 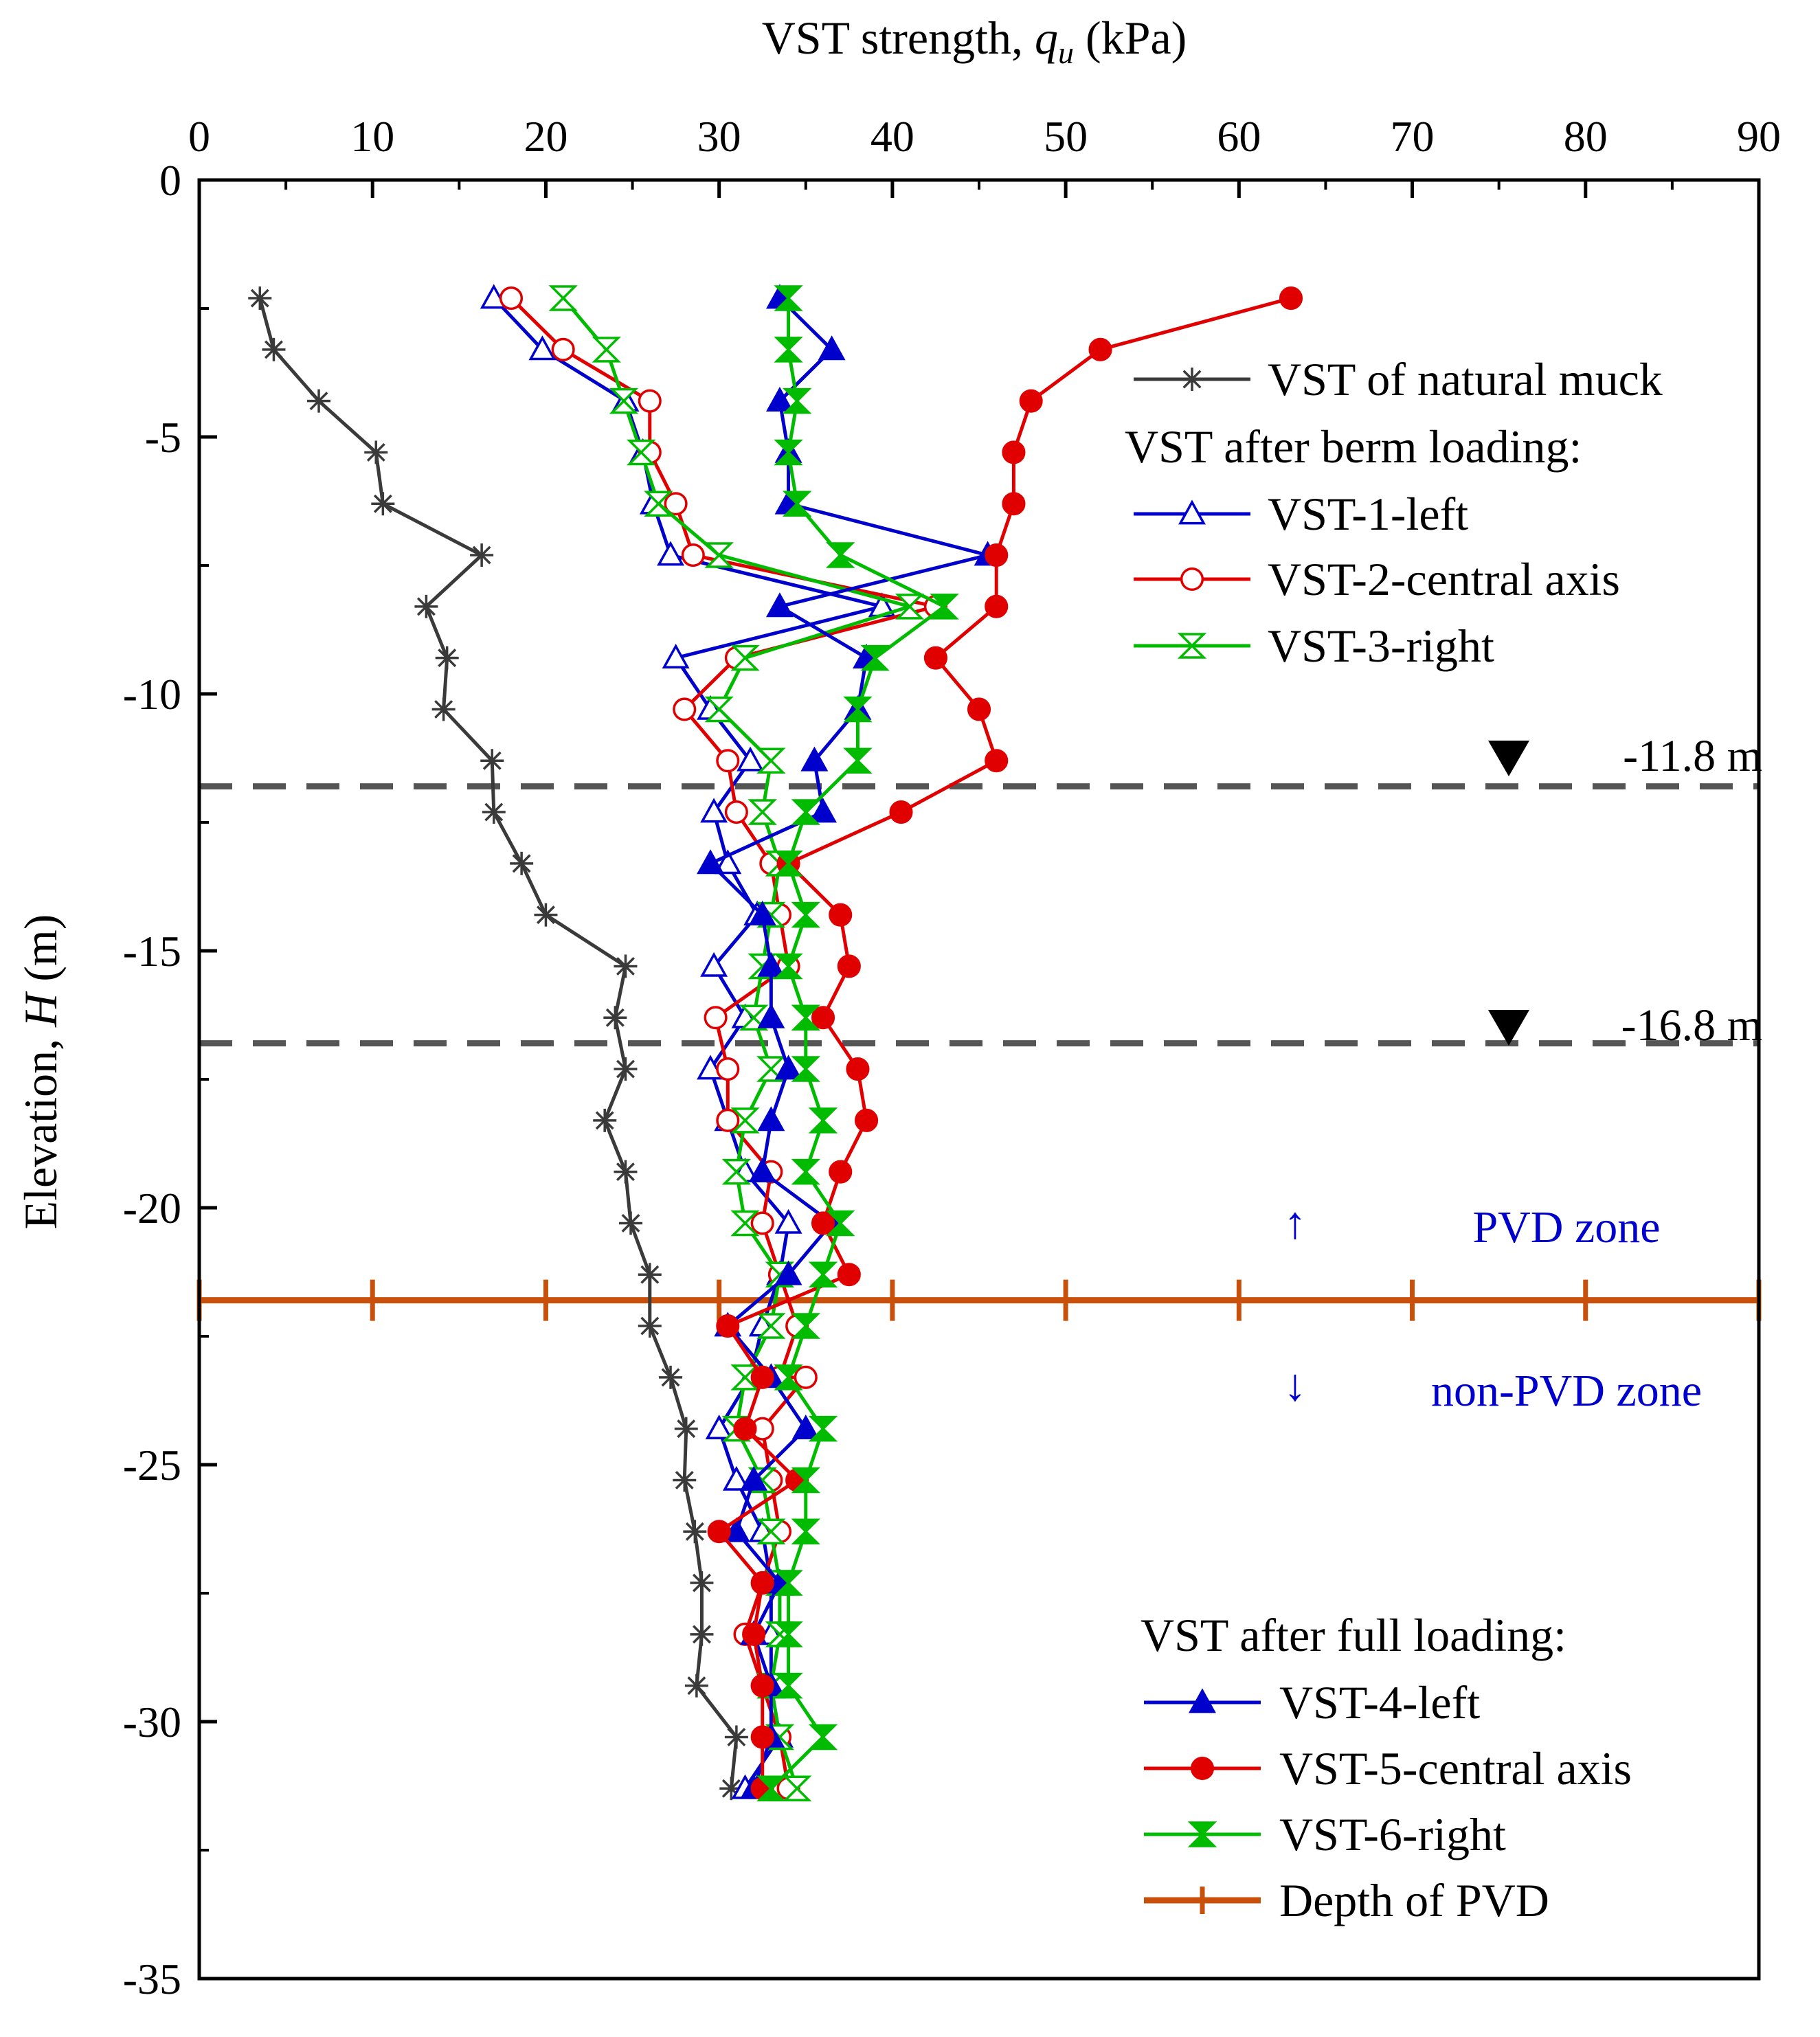 What do you see at coordinates (40, 1072) in the screenshot?
I see `y-axis-title: Elevation, H (m)` at bounding box center [40, 1072].